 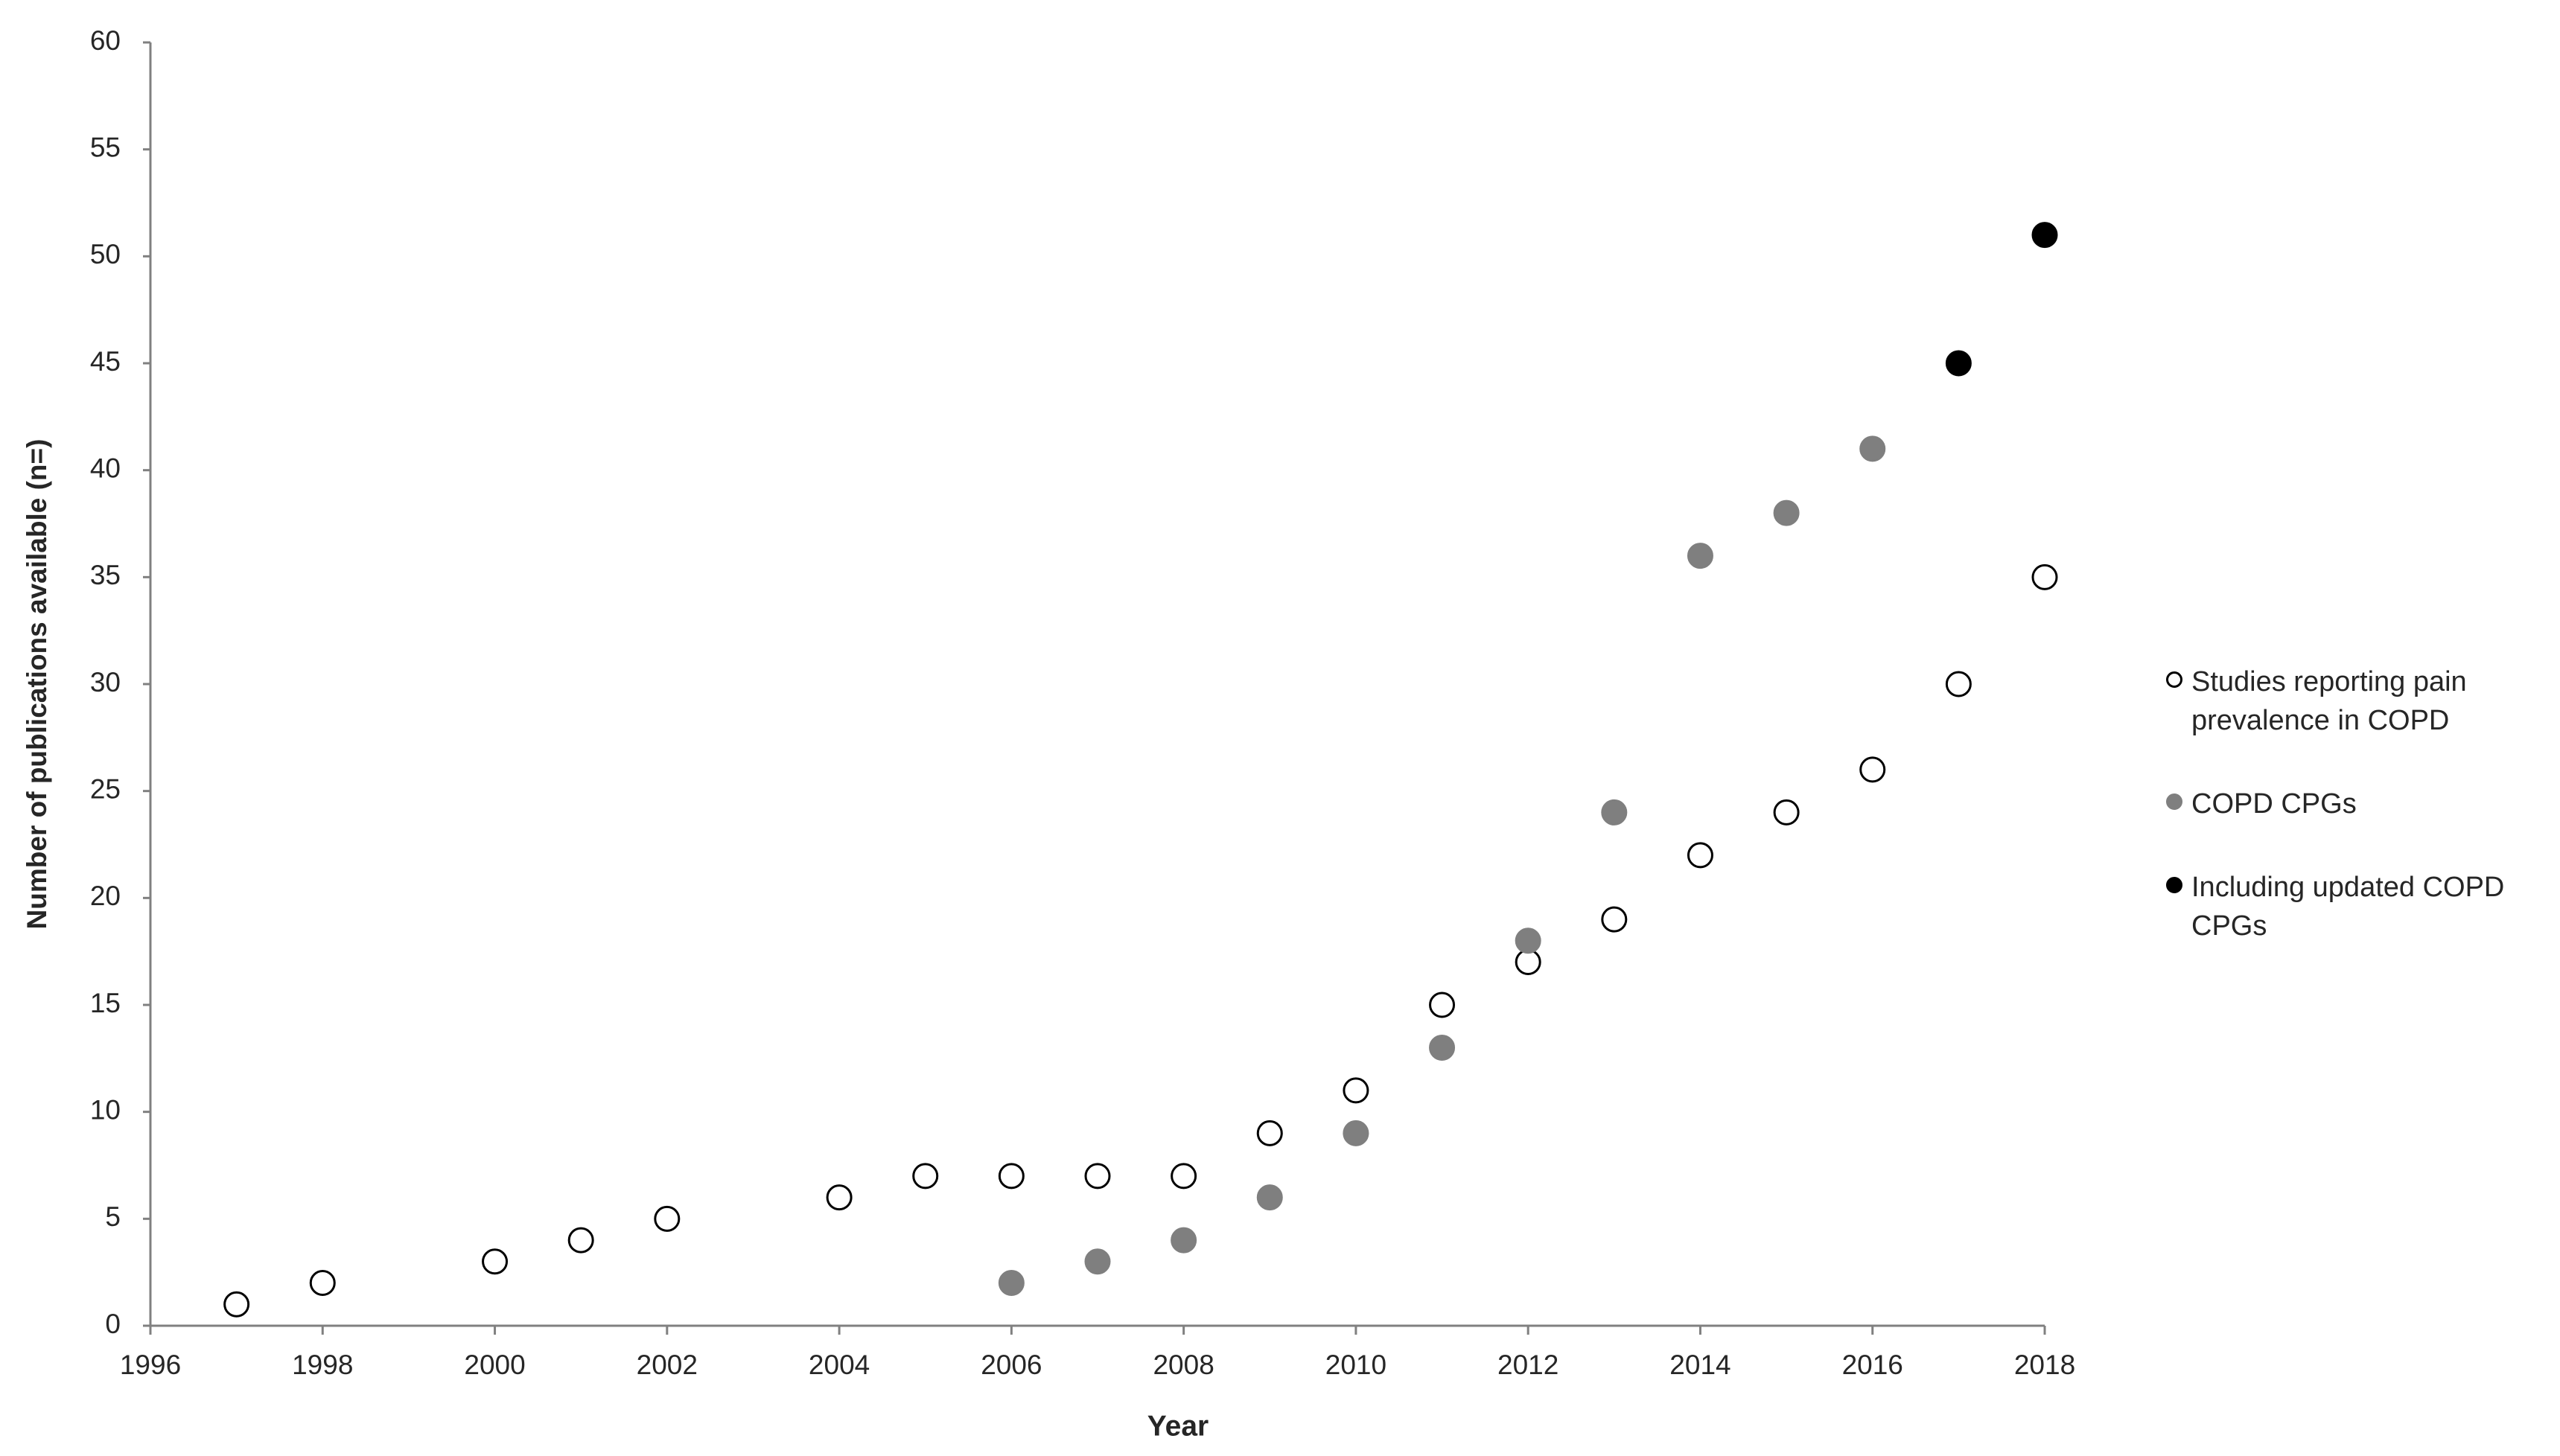 I want to click on x-tick-label: 2000, so click(x=494, y=1365).